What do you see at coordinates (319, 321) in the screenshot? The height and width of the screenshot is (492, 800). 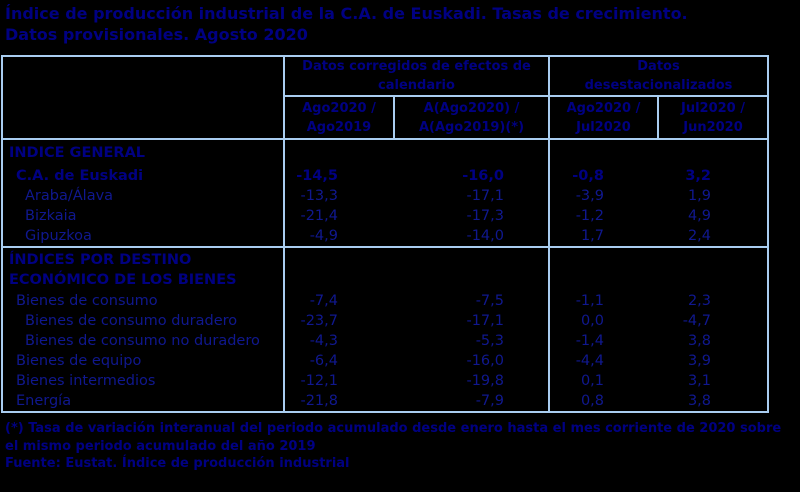 I see `value-cell: -23,7` at bounding box center [319, 321].